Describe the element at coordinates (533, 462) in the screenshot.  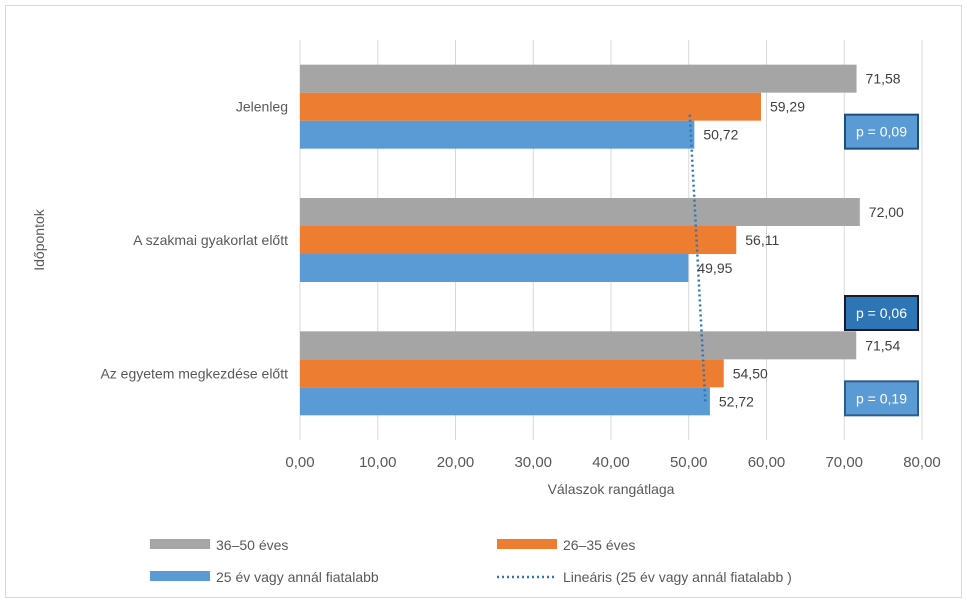
I see `x-tick-label: 30,00` at that location.